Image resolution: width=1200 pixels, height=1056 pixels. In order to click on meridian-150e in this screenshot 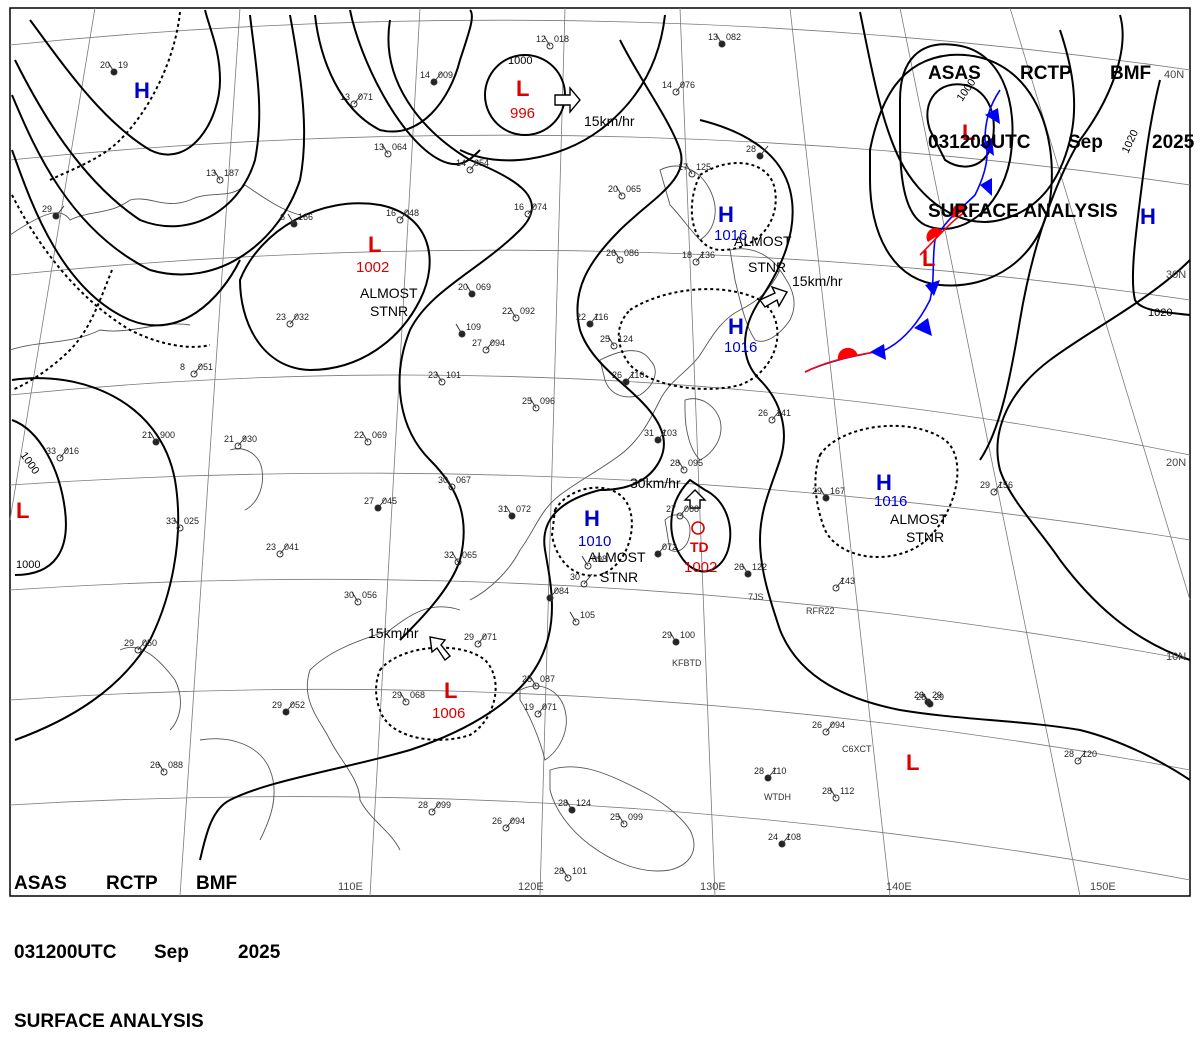, I will do `click(990, 452)`.